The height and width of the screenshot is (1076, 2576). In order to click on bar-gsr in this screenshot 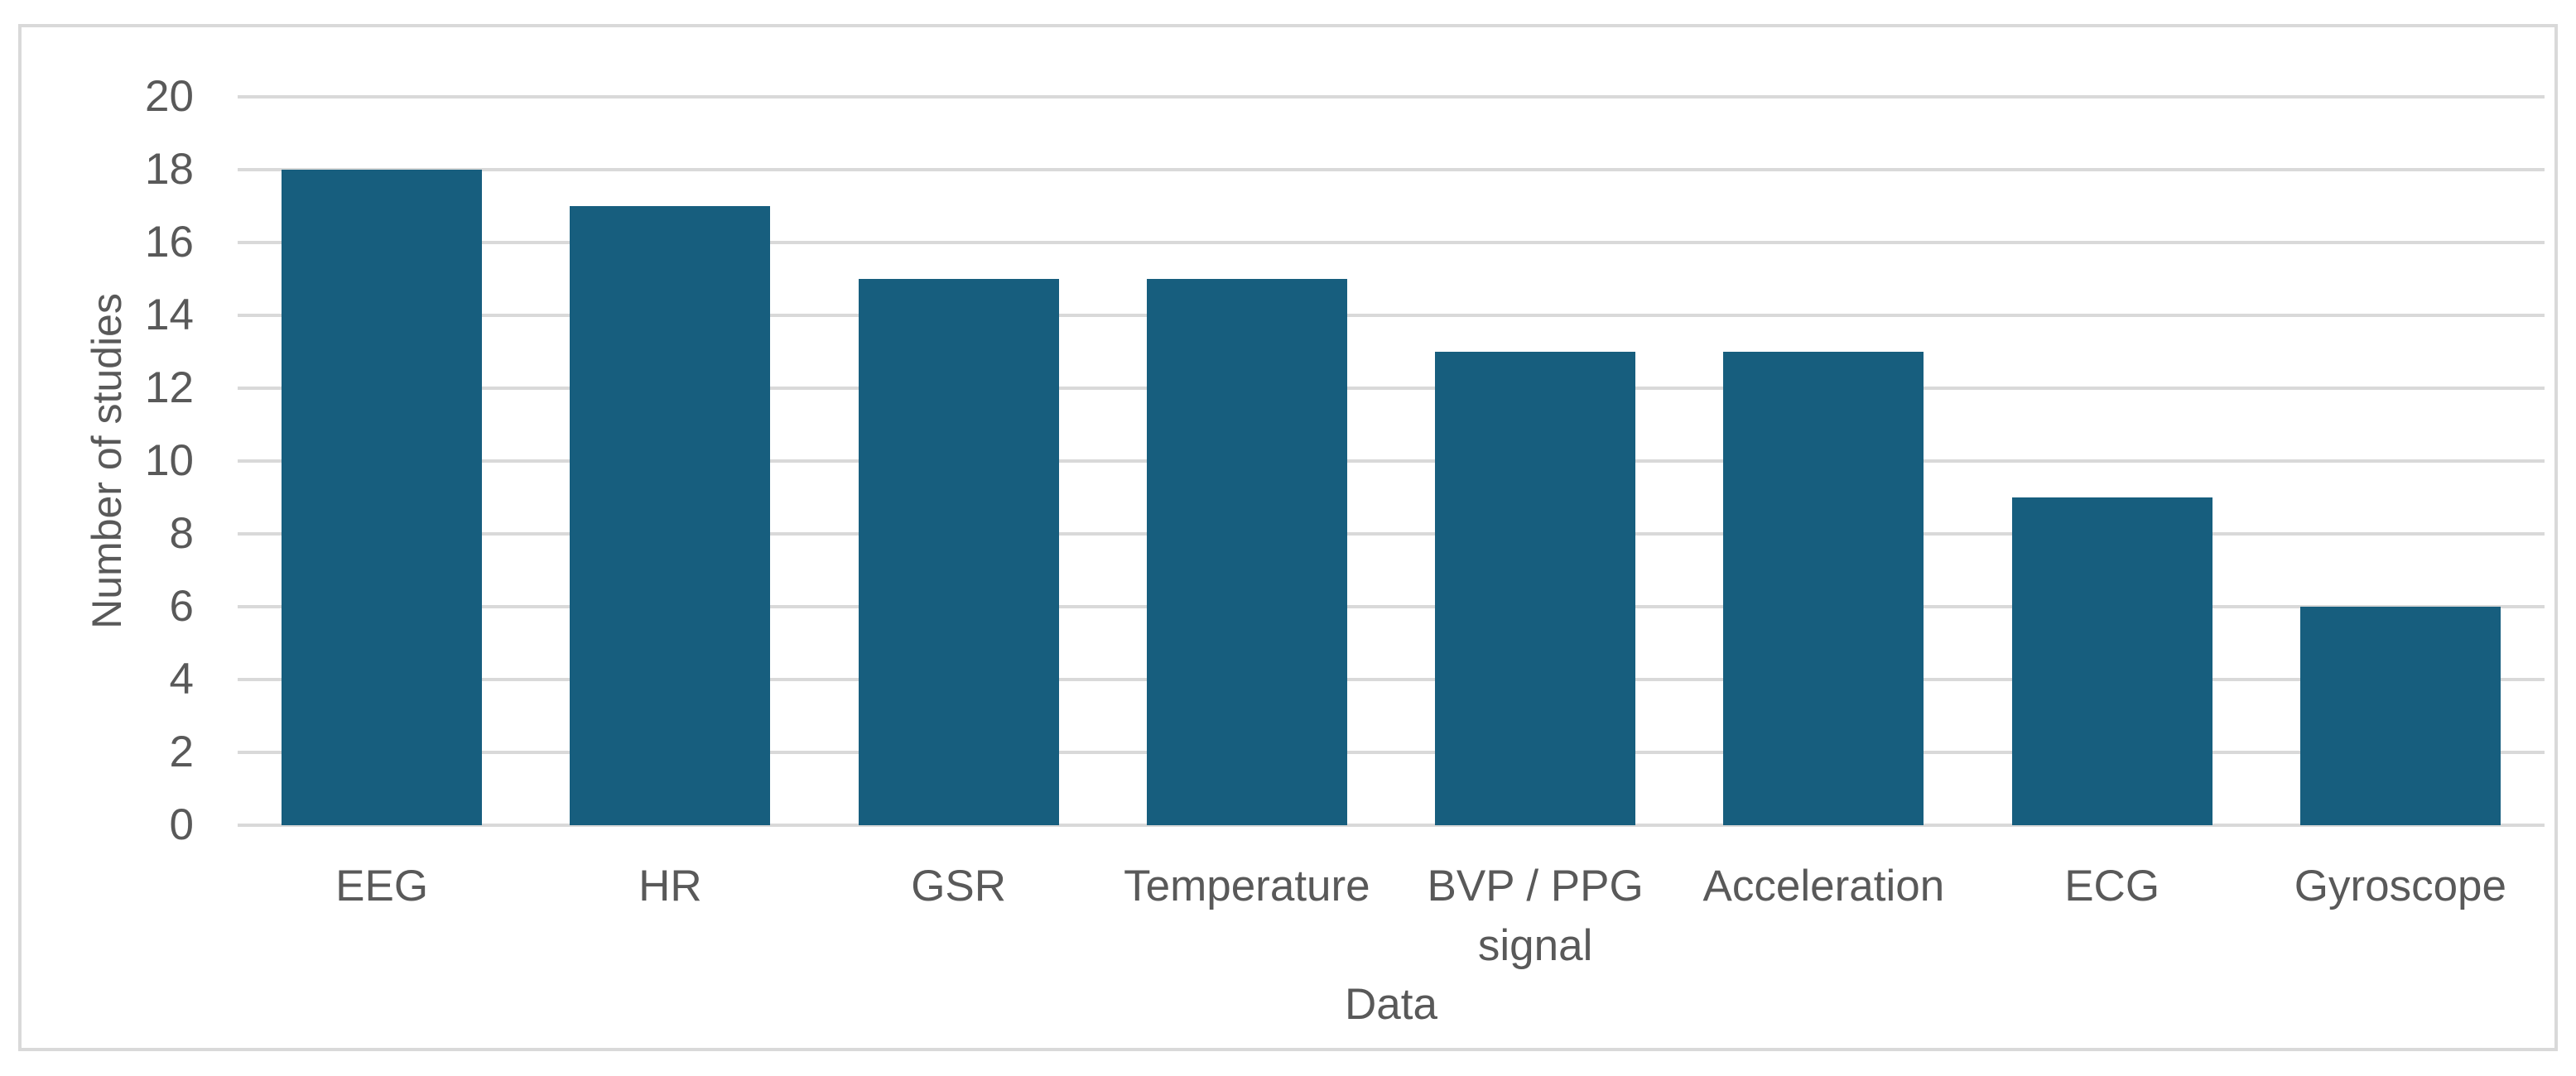, I will do `click(958, 552)`.